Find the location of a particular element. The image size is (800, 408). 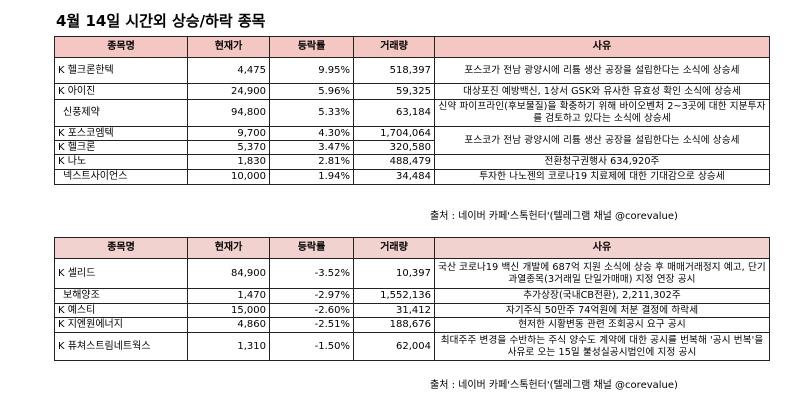

stock-price: 10,000 is located at coordinates (228, 177).